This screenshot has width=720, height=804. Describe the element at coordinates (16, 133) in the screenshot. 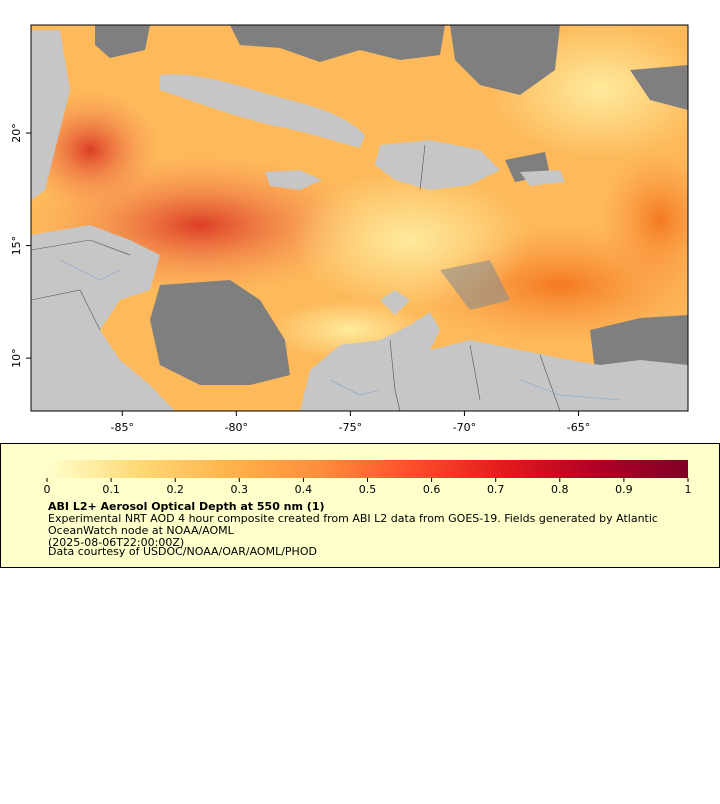

I see `y-tick-label: 20°` at that location.